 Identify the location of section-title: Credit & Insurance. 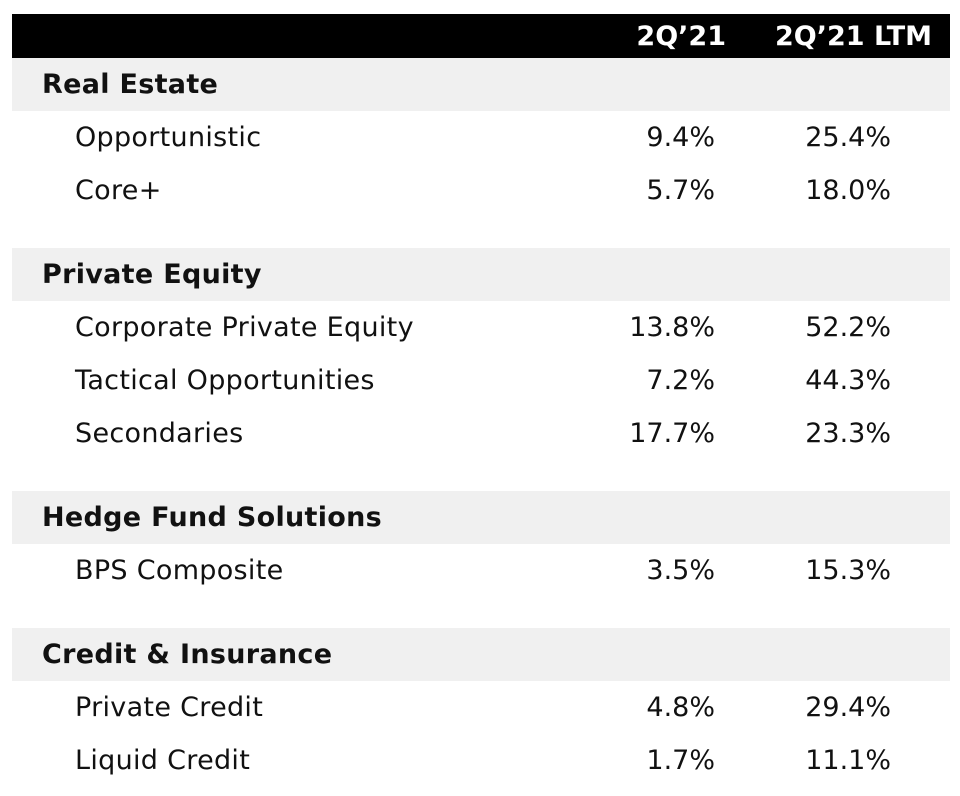
(187, 654).